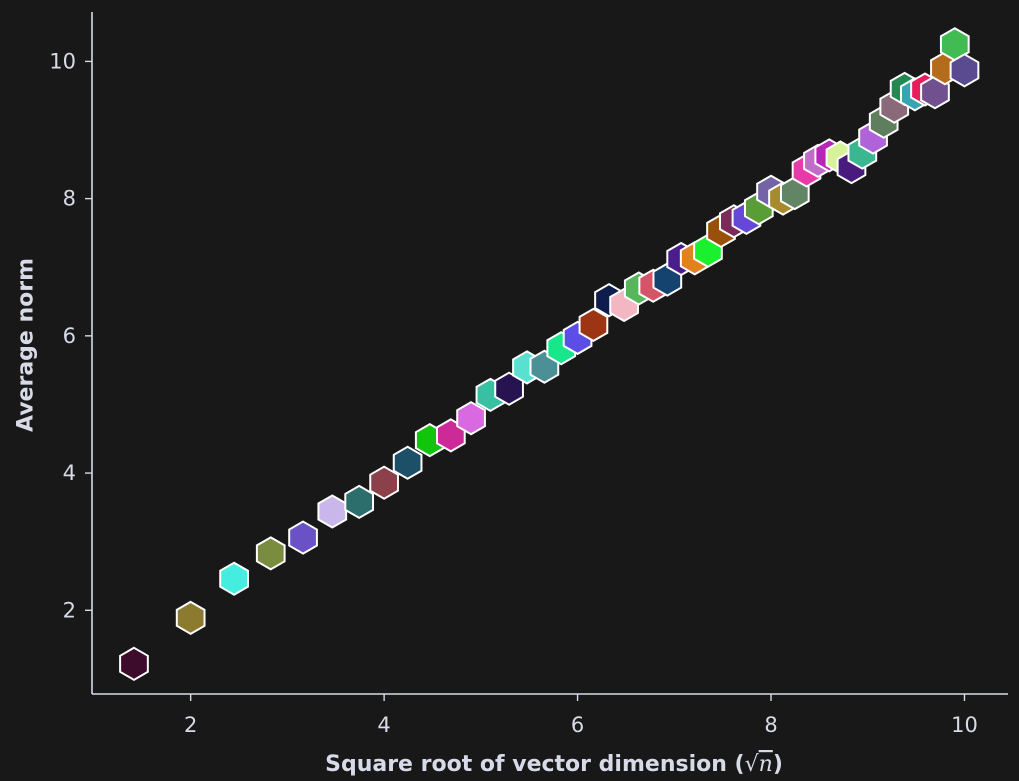  What do you see at coordinates (69, 199) in the screenshot?
I see `y-tick-label: 8` at bounding box center [69, 199].